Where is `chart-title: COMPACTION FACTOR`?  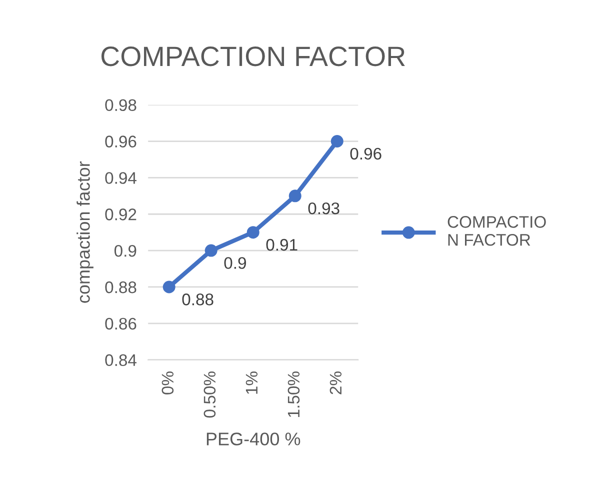 chart-title: COMPACTION FACTOR is located at coordinates (253, 56).